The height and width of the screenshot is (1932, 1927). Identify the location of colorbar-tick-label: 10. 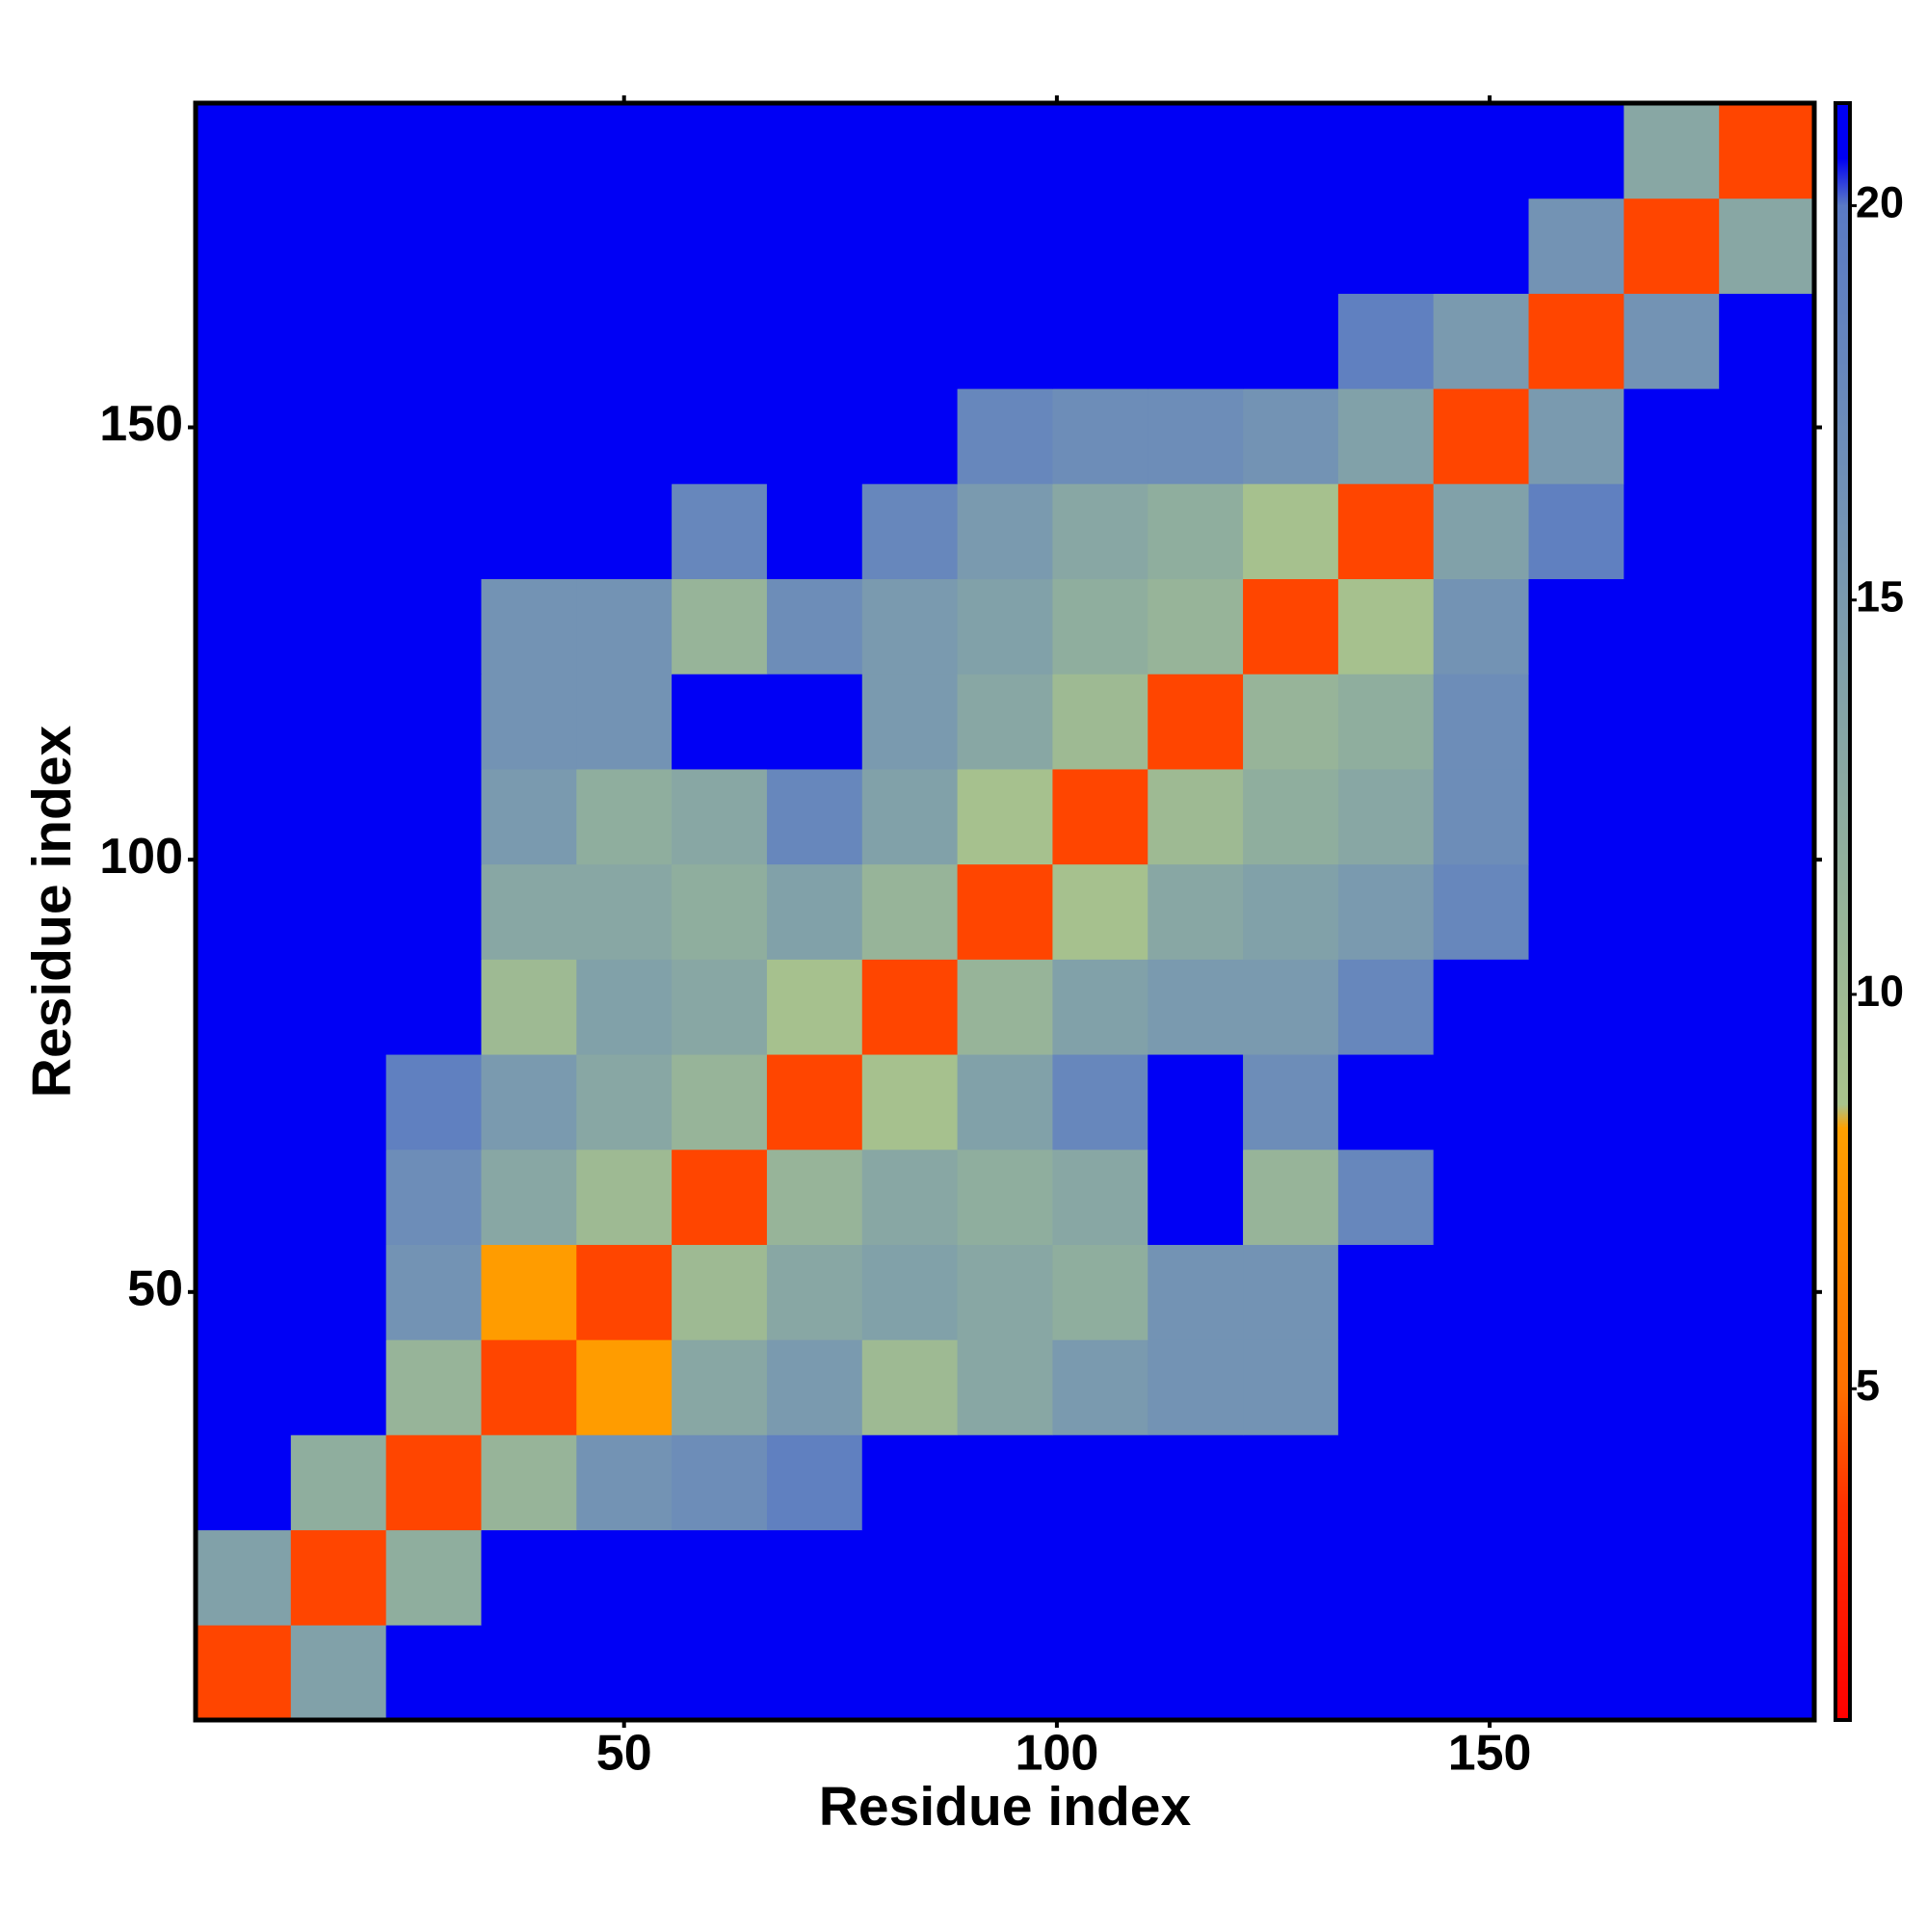
(1880, 991).